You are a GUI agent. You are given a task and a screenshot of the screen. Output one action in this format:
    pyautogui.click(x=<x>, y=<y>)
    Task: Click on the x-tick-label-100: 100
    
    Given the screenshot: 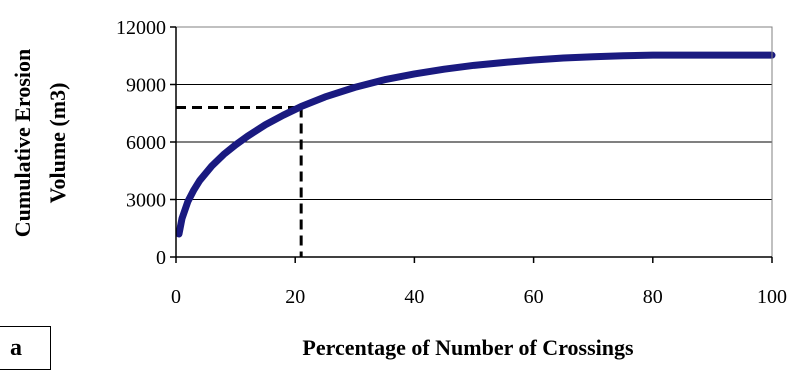 What is the action you would take?
    pyautogui.click(x=772, y=297)
    